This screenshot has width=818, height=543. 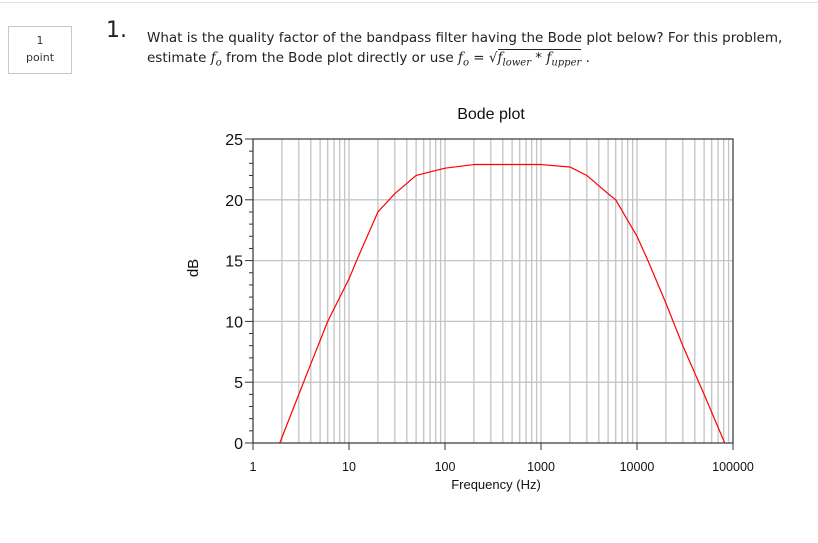 I want to click on y-tick-label: 0, so click(x=238, y=444).